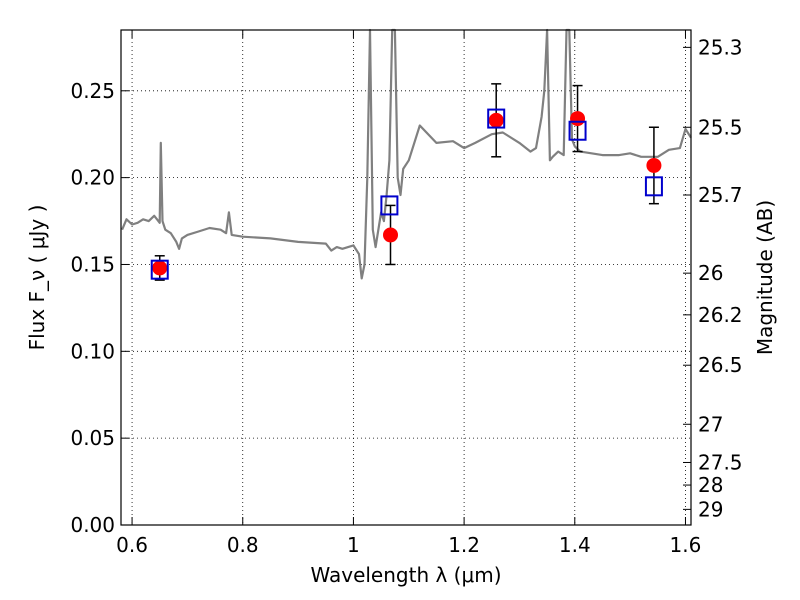 The width and height of the screenshot is (800, 600). Describe the element at coordinates (720, 315) in the screenshot. I see `y2-tick-label: 26.2` at that location.